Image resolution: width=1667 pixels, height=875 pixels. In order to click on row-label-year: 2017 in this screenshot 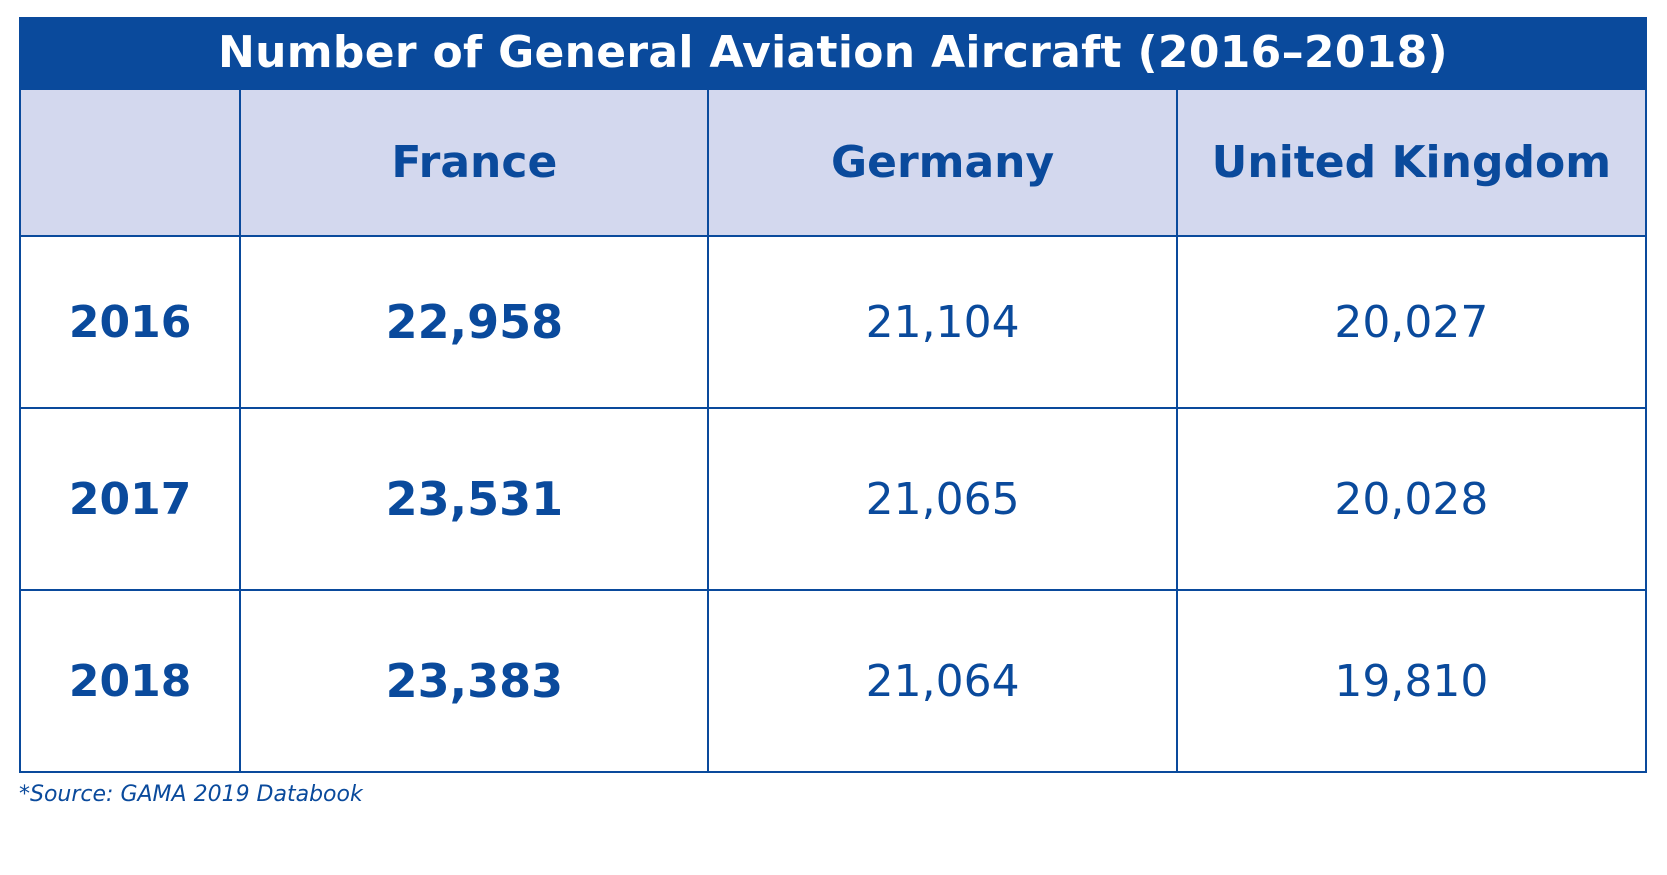, I will do `click(130, 499)`.